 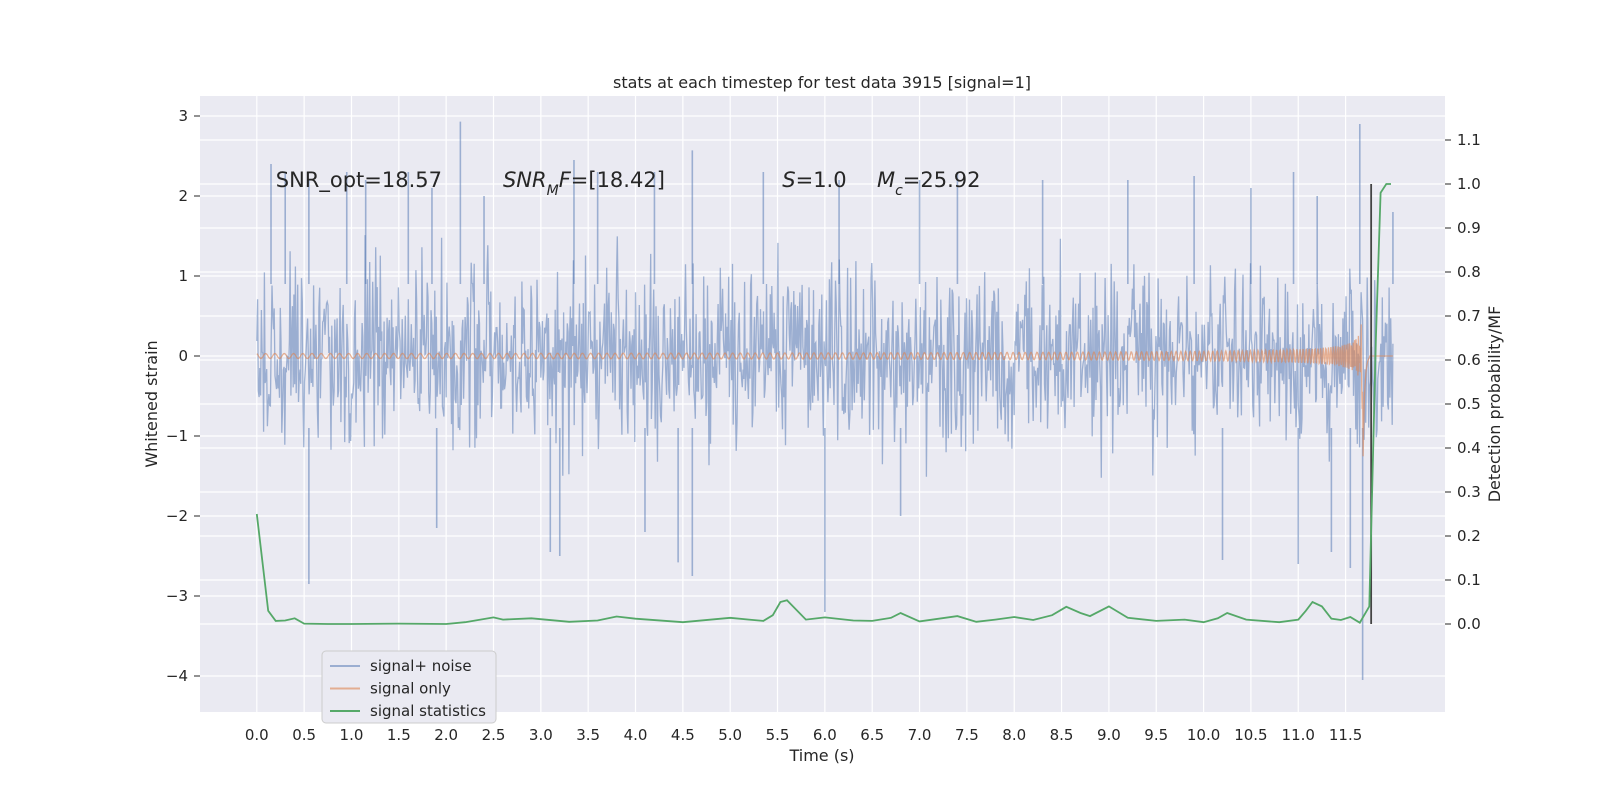 I want to click on y-tick-label: 1, so click(x=183, y=276).